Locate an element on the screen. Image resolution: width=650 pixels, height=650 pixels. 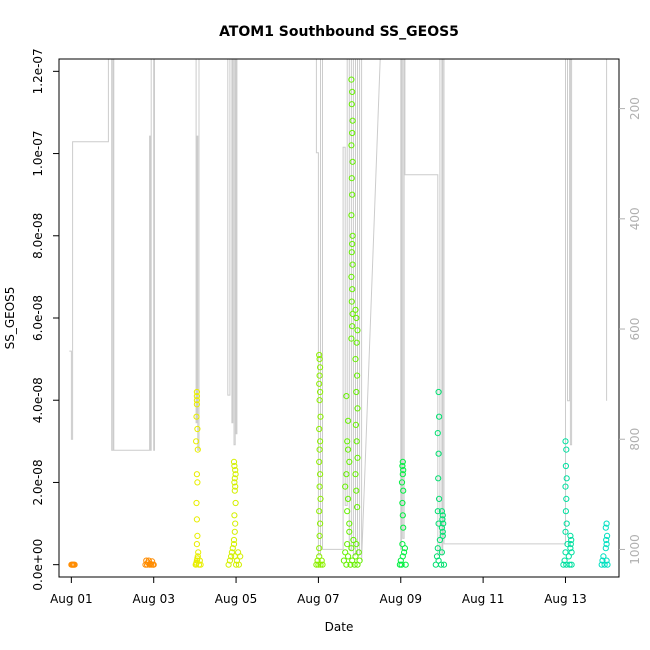
y-tick-label: 2.0e-08 is located at coordinates (38, 482).